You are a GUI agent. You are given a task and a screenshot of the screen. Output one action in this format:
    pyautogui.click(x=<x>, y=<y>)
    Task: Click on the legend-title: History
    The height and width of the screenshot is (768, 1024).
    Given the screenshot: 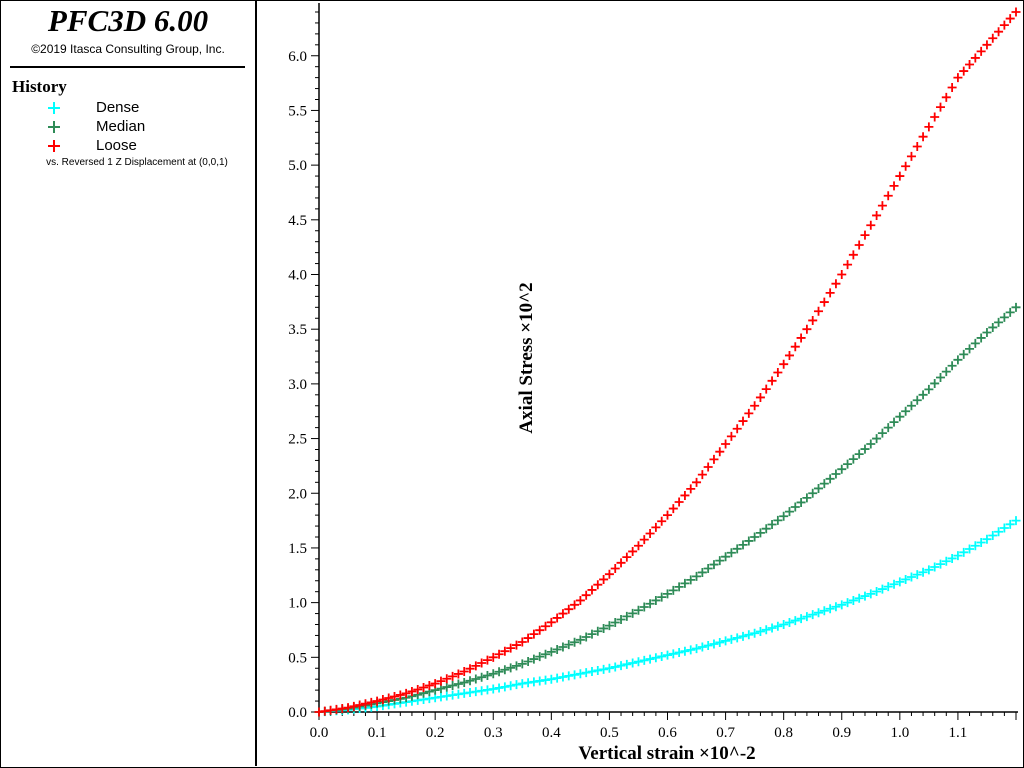 What is the action you would take?
    pyautogui.click(x=39, y=86)
    